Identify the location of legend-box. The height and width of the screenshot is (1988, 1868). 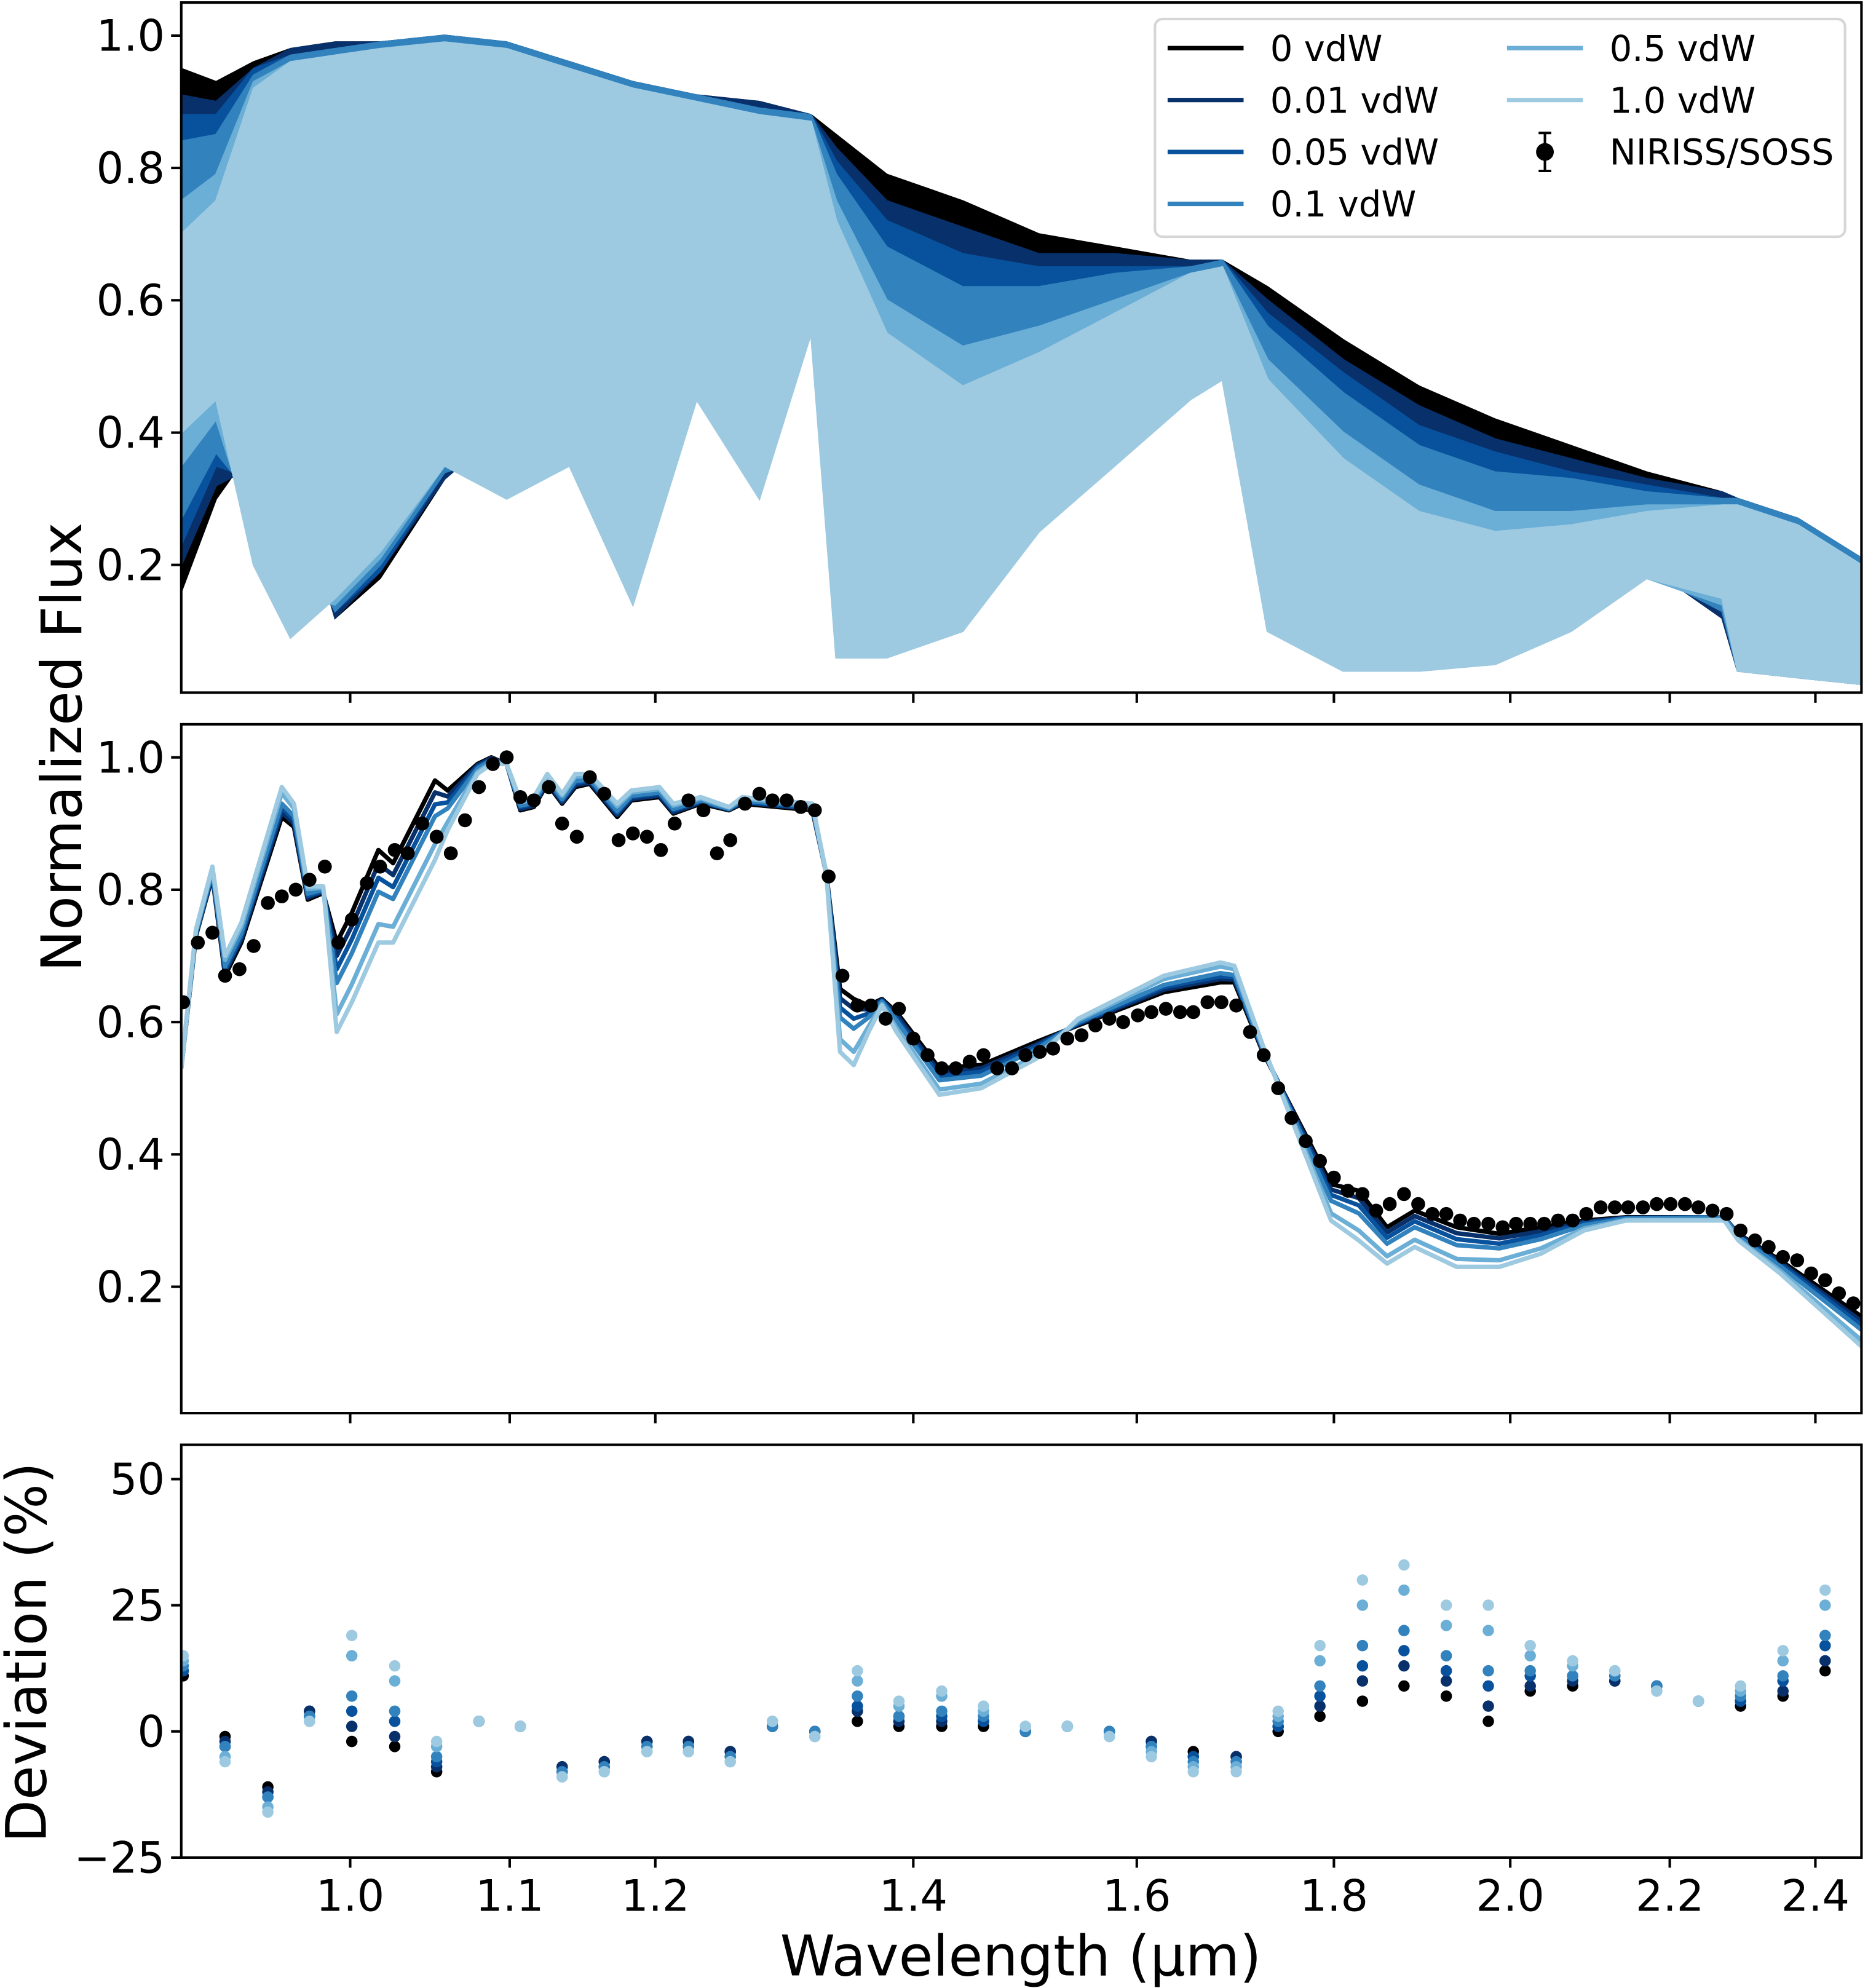
(1500, 128).